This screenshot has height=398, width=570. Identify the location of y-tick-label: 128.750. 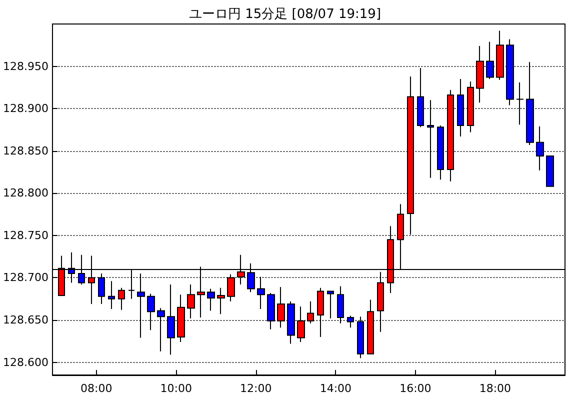
(25, 235).